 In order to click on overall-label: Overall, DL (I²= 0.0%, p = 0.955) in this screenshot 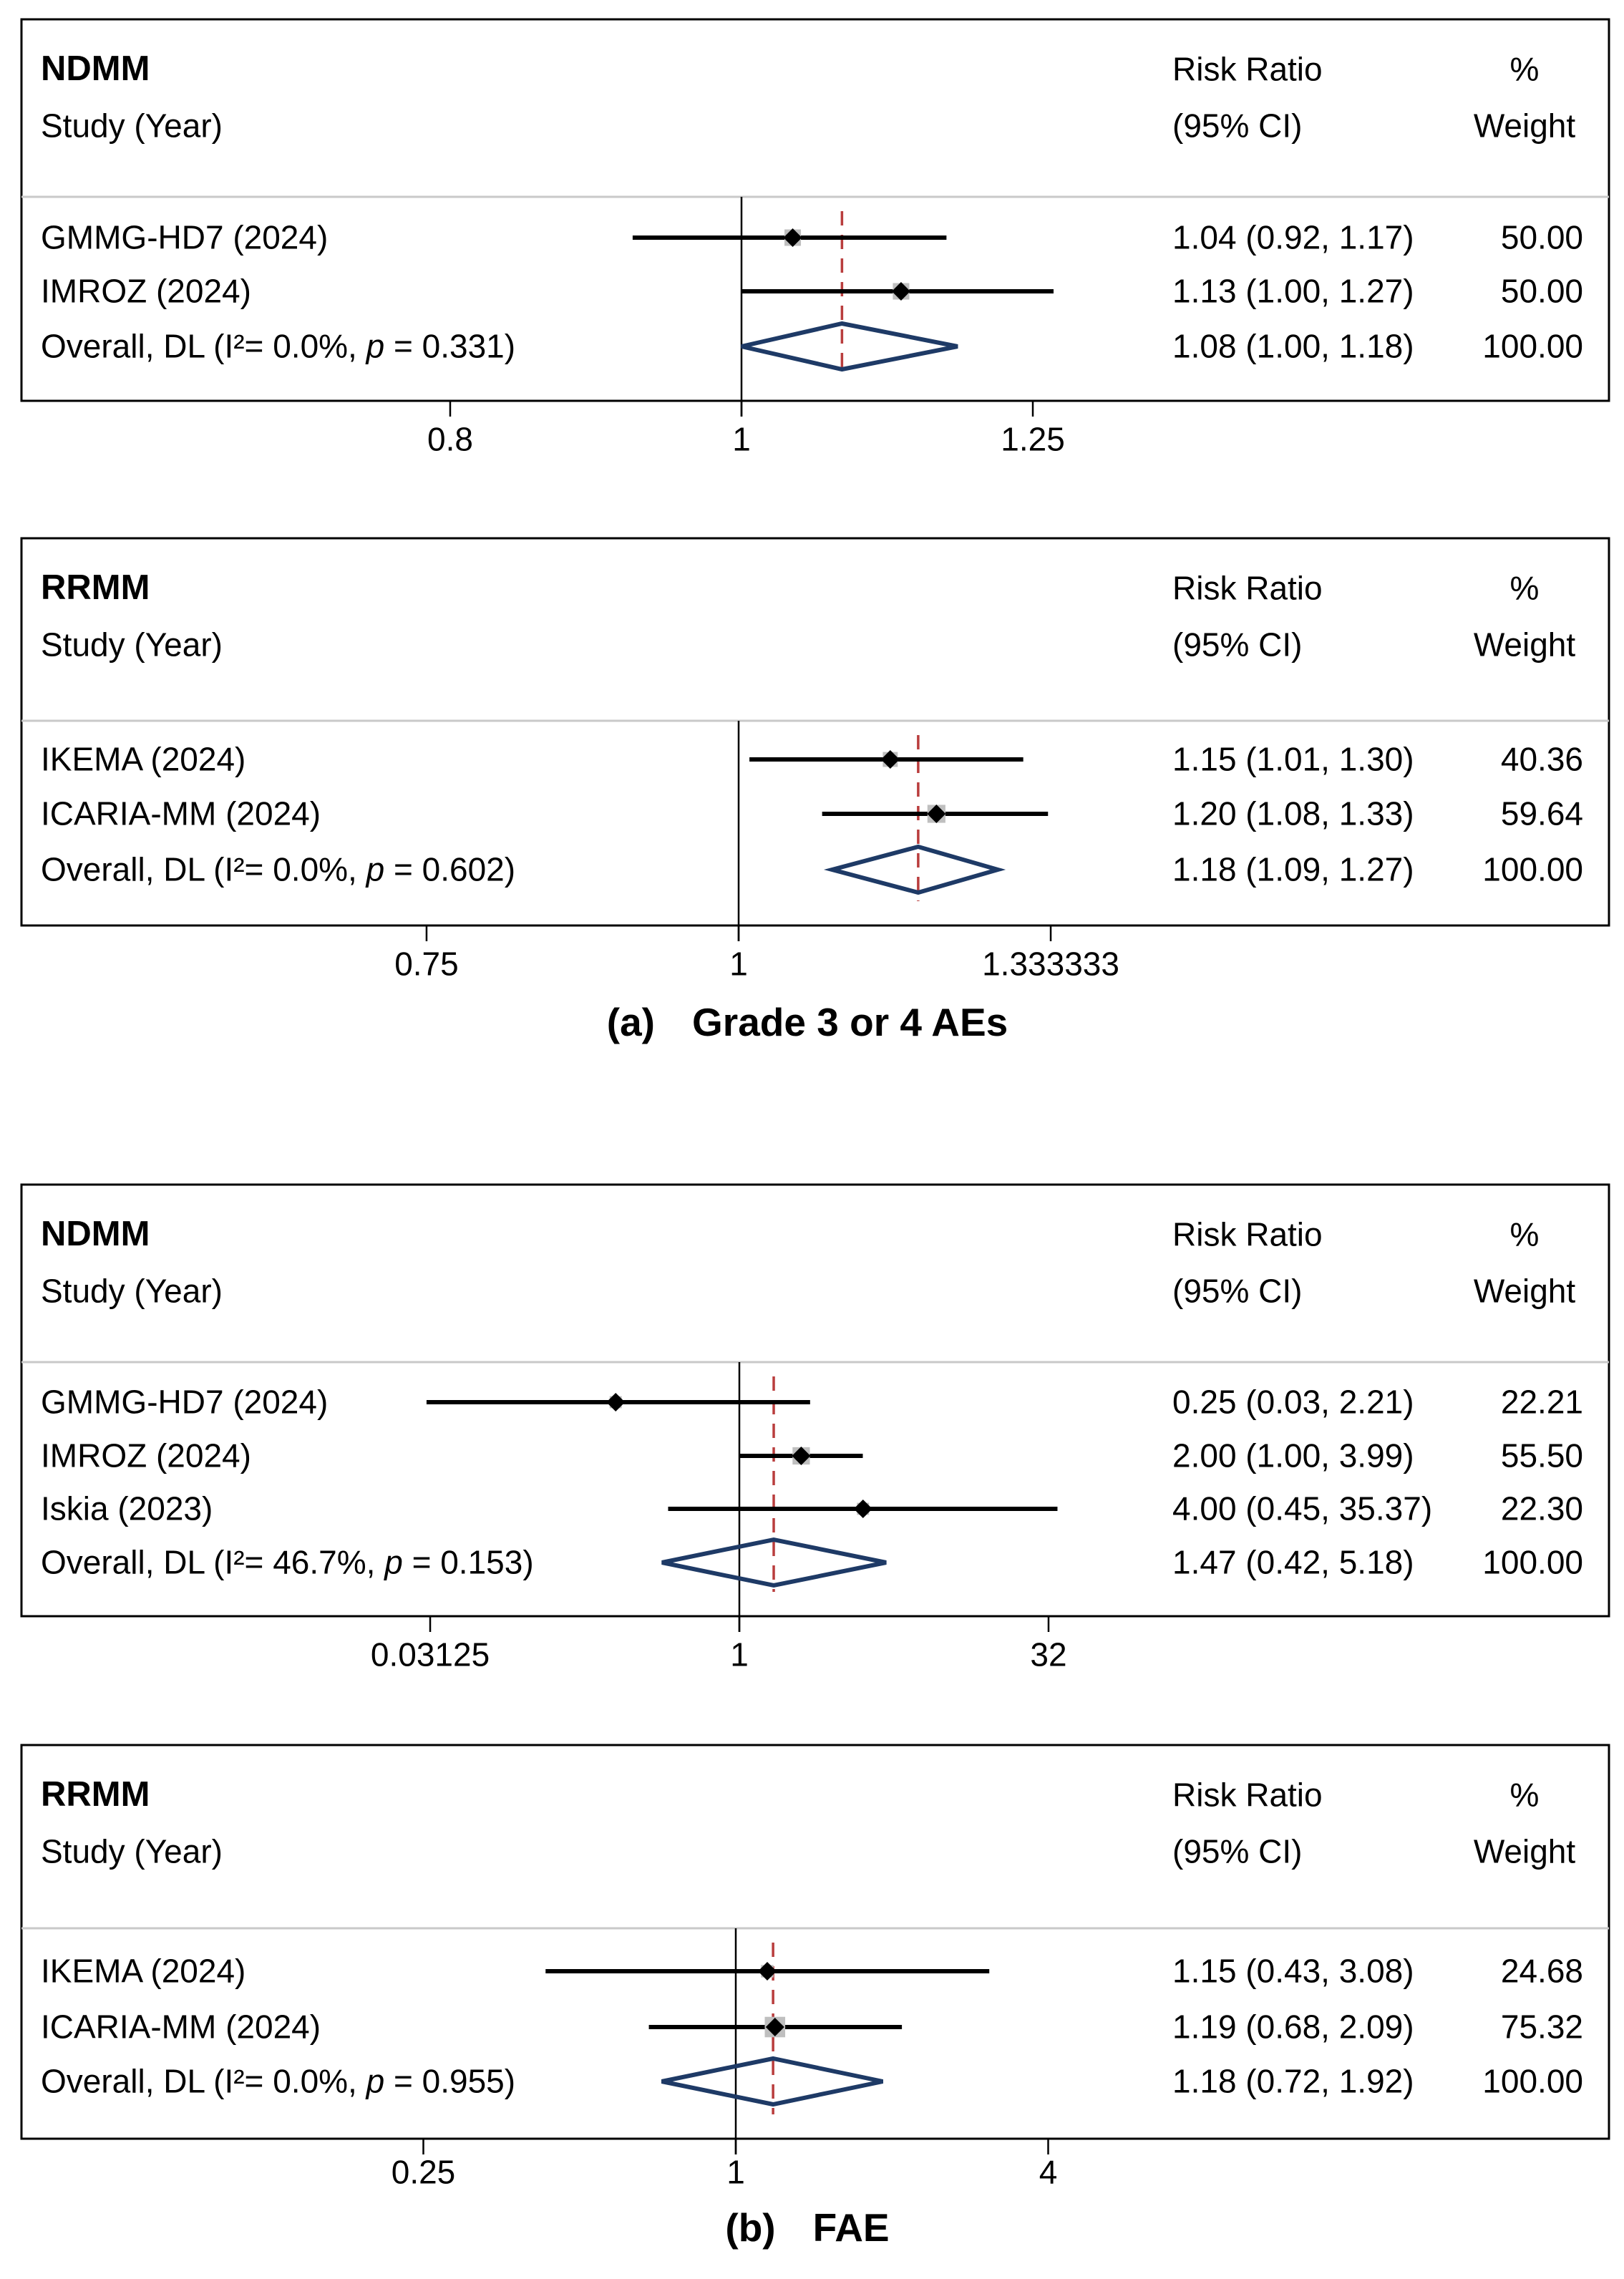, I will do `click(278, 2081)`.